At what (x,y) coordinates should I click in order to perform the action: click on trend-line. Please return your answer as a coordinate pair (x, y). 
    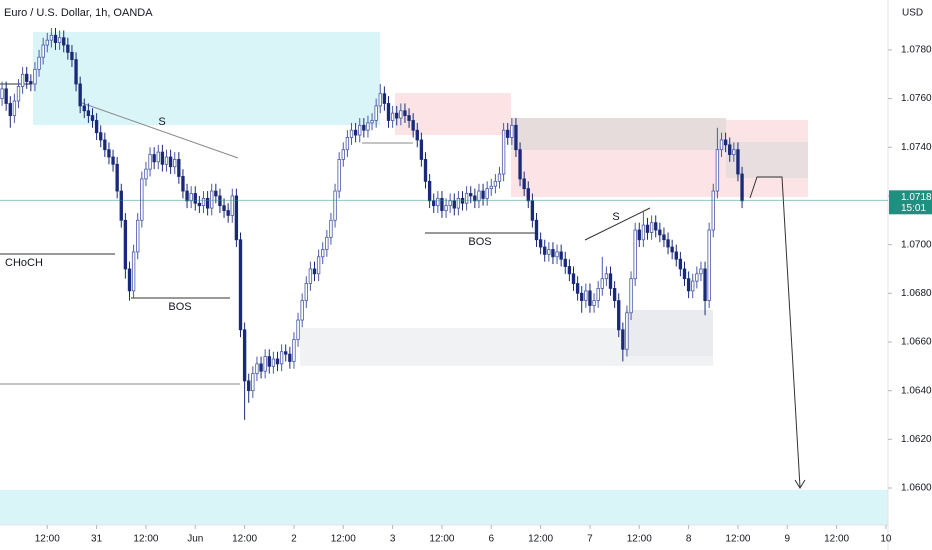
    Looking at the image, I should click on (160, 130).